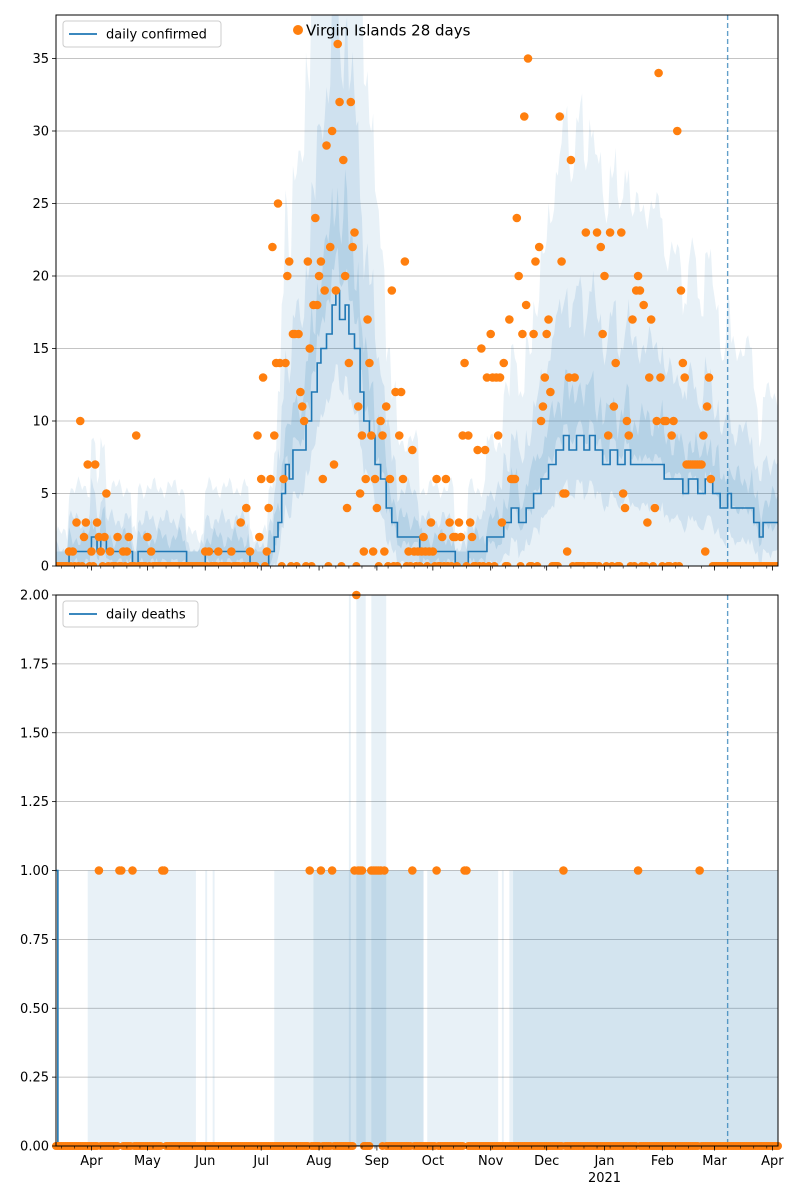 The height and width of the screenshot is (1200, 800). Describe the element at coordinates (714, 1161) in the screenshot. I see `x-tick-label: Mar` at that location.